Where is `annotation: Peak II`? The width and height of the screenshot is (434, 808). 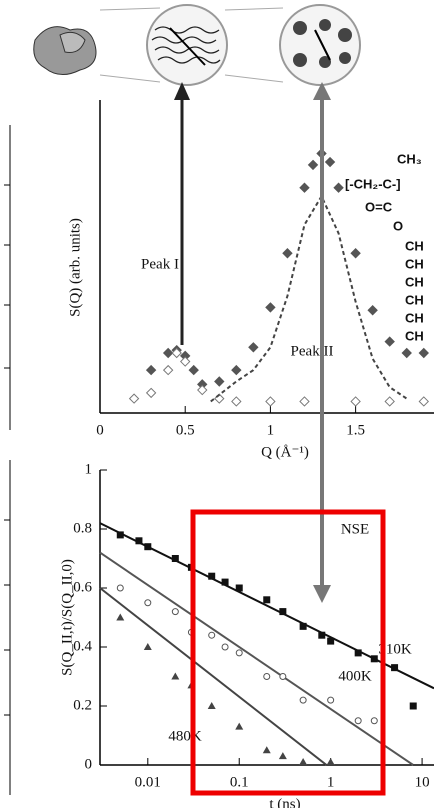
annotation: Peak II is located at coordinates (312, 351).